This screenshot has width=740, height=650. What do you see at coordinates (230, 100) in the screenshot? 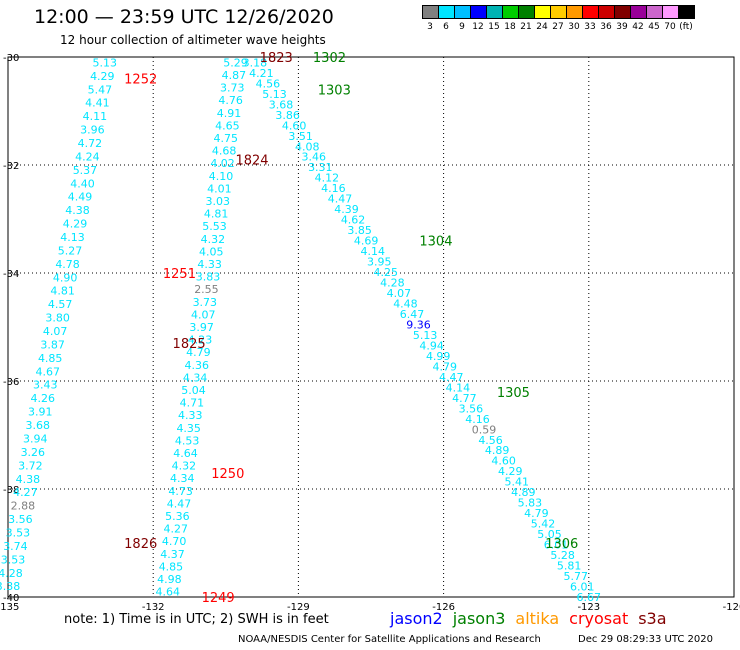
I see `swh-value: 4.76` at bounding box center [230, 100].